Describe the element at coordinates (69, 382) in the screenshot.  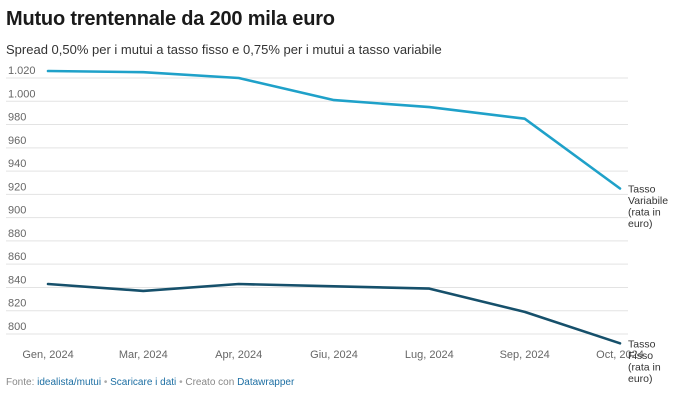
I see `source-link: idealista/mutui` at that location.